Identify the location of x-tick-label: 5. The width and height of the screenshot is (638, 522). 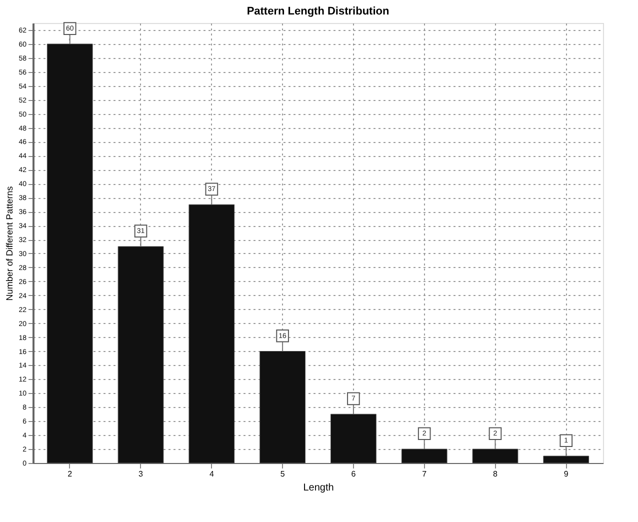
(283, 474).